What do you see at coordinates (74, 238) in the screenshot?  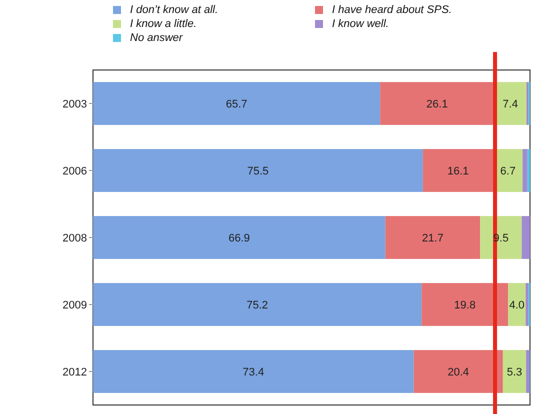 I see `y-tick-label: 2008` at bounding box center [74, 238].